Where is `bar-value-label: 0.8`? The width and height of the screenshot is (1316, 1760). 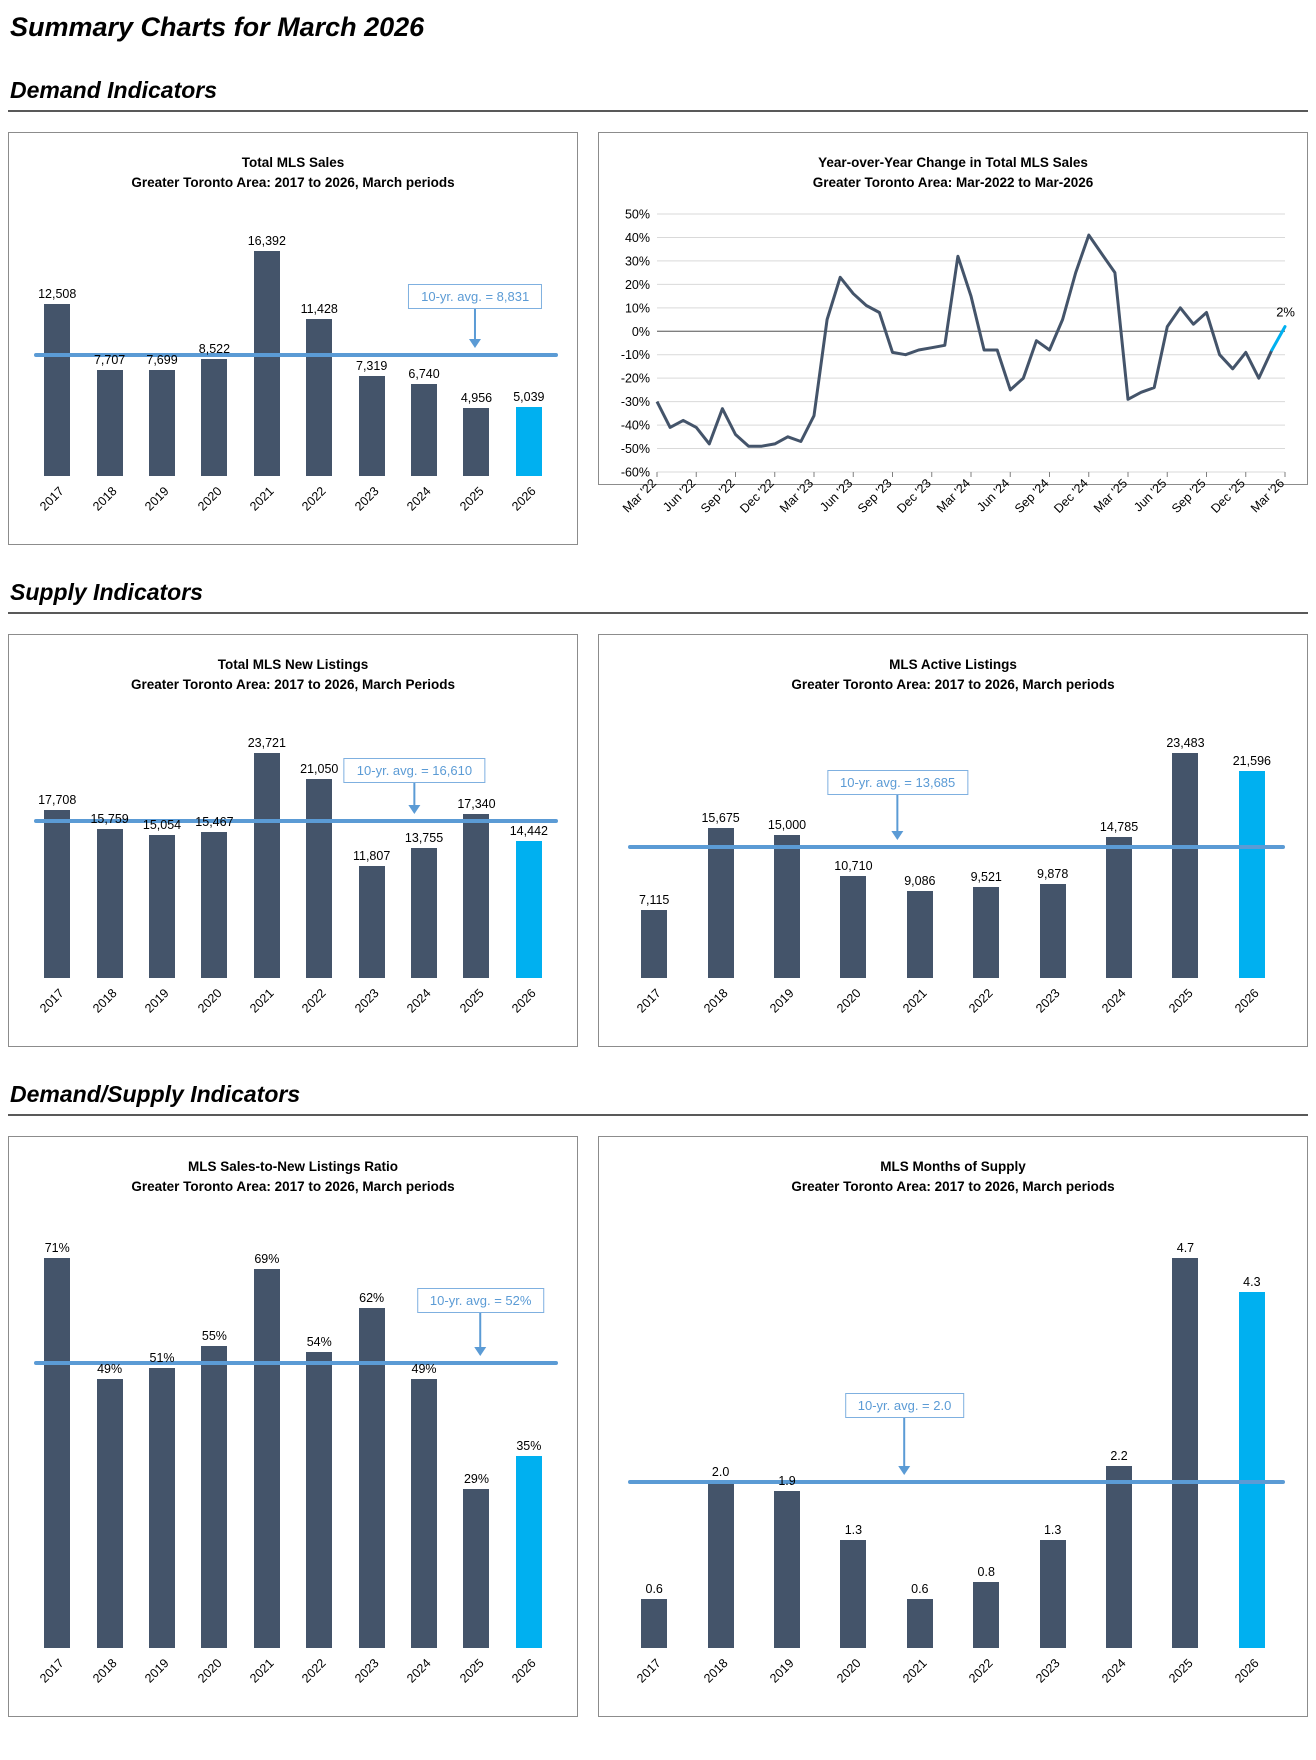
bar-value-label: 0.8 is located at coordinates (986, 1571).